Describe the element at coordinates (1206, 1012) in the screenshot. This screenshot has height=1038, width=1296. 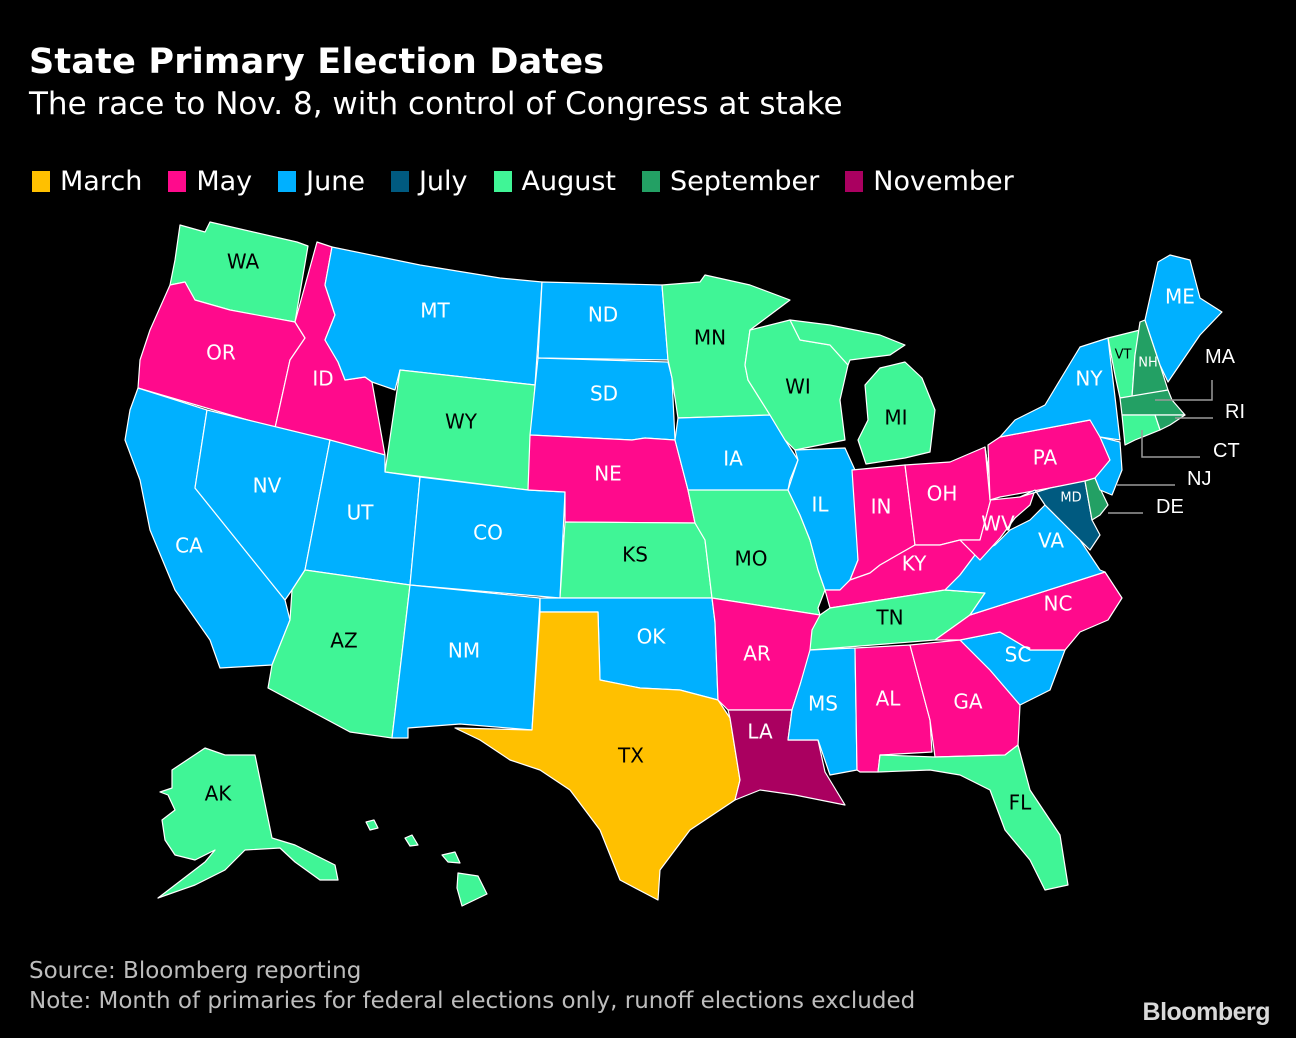
I see `bloomberg-logo: Bloomberg` at that location.